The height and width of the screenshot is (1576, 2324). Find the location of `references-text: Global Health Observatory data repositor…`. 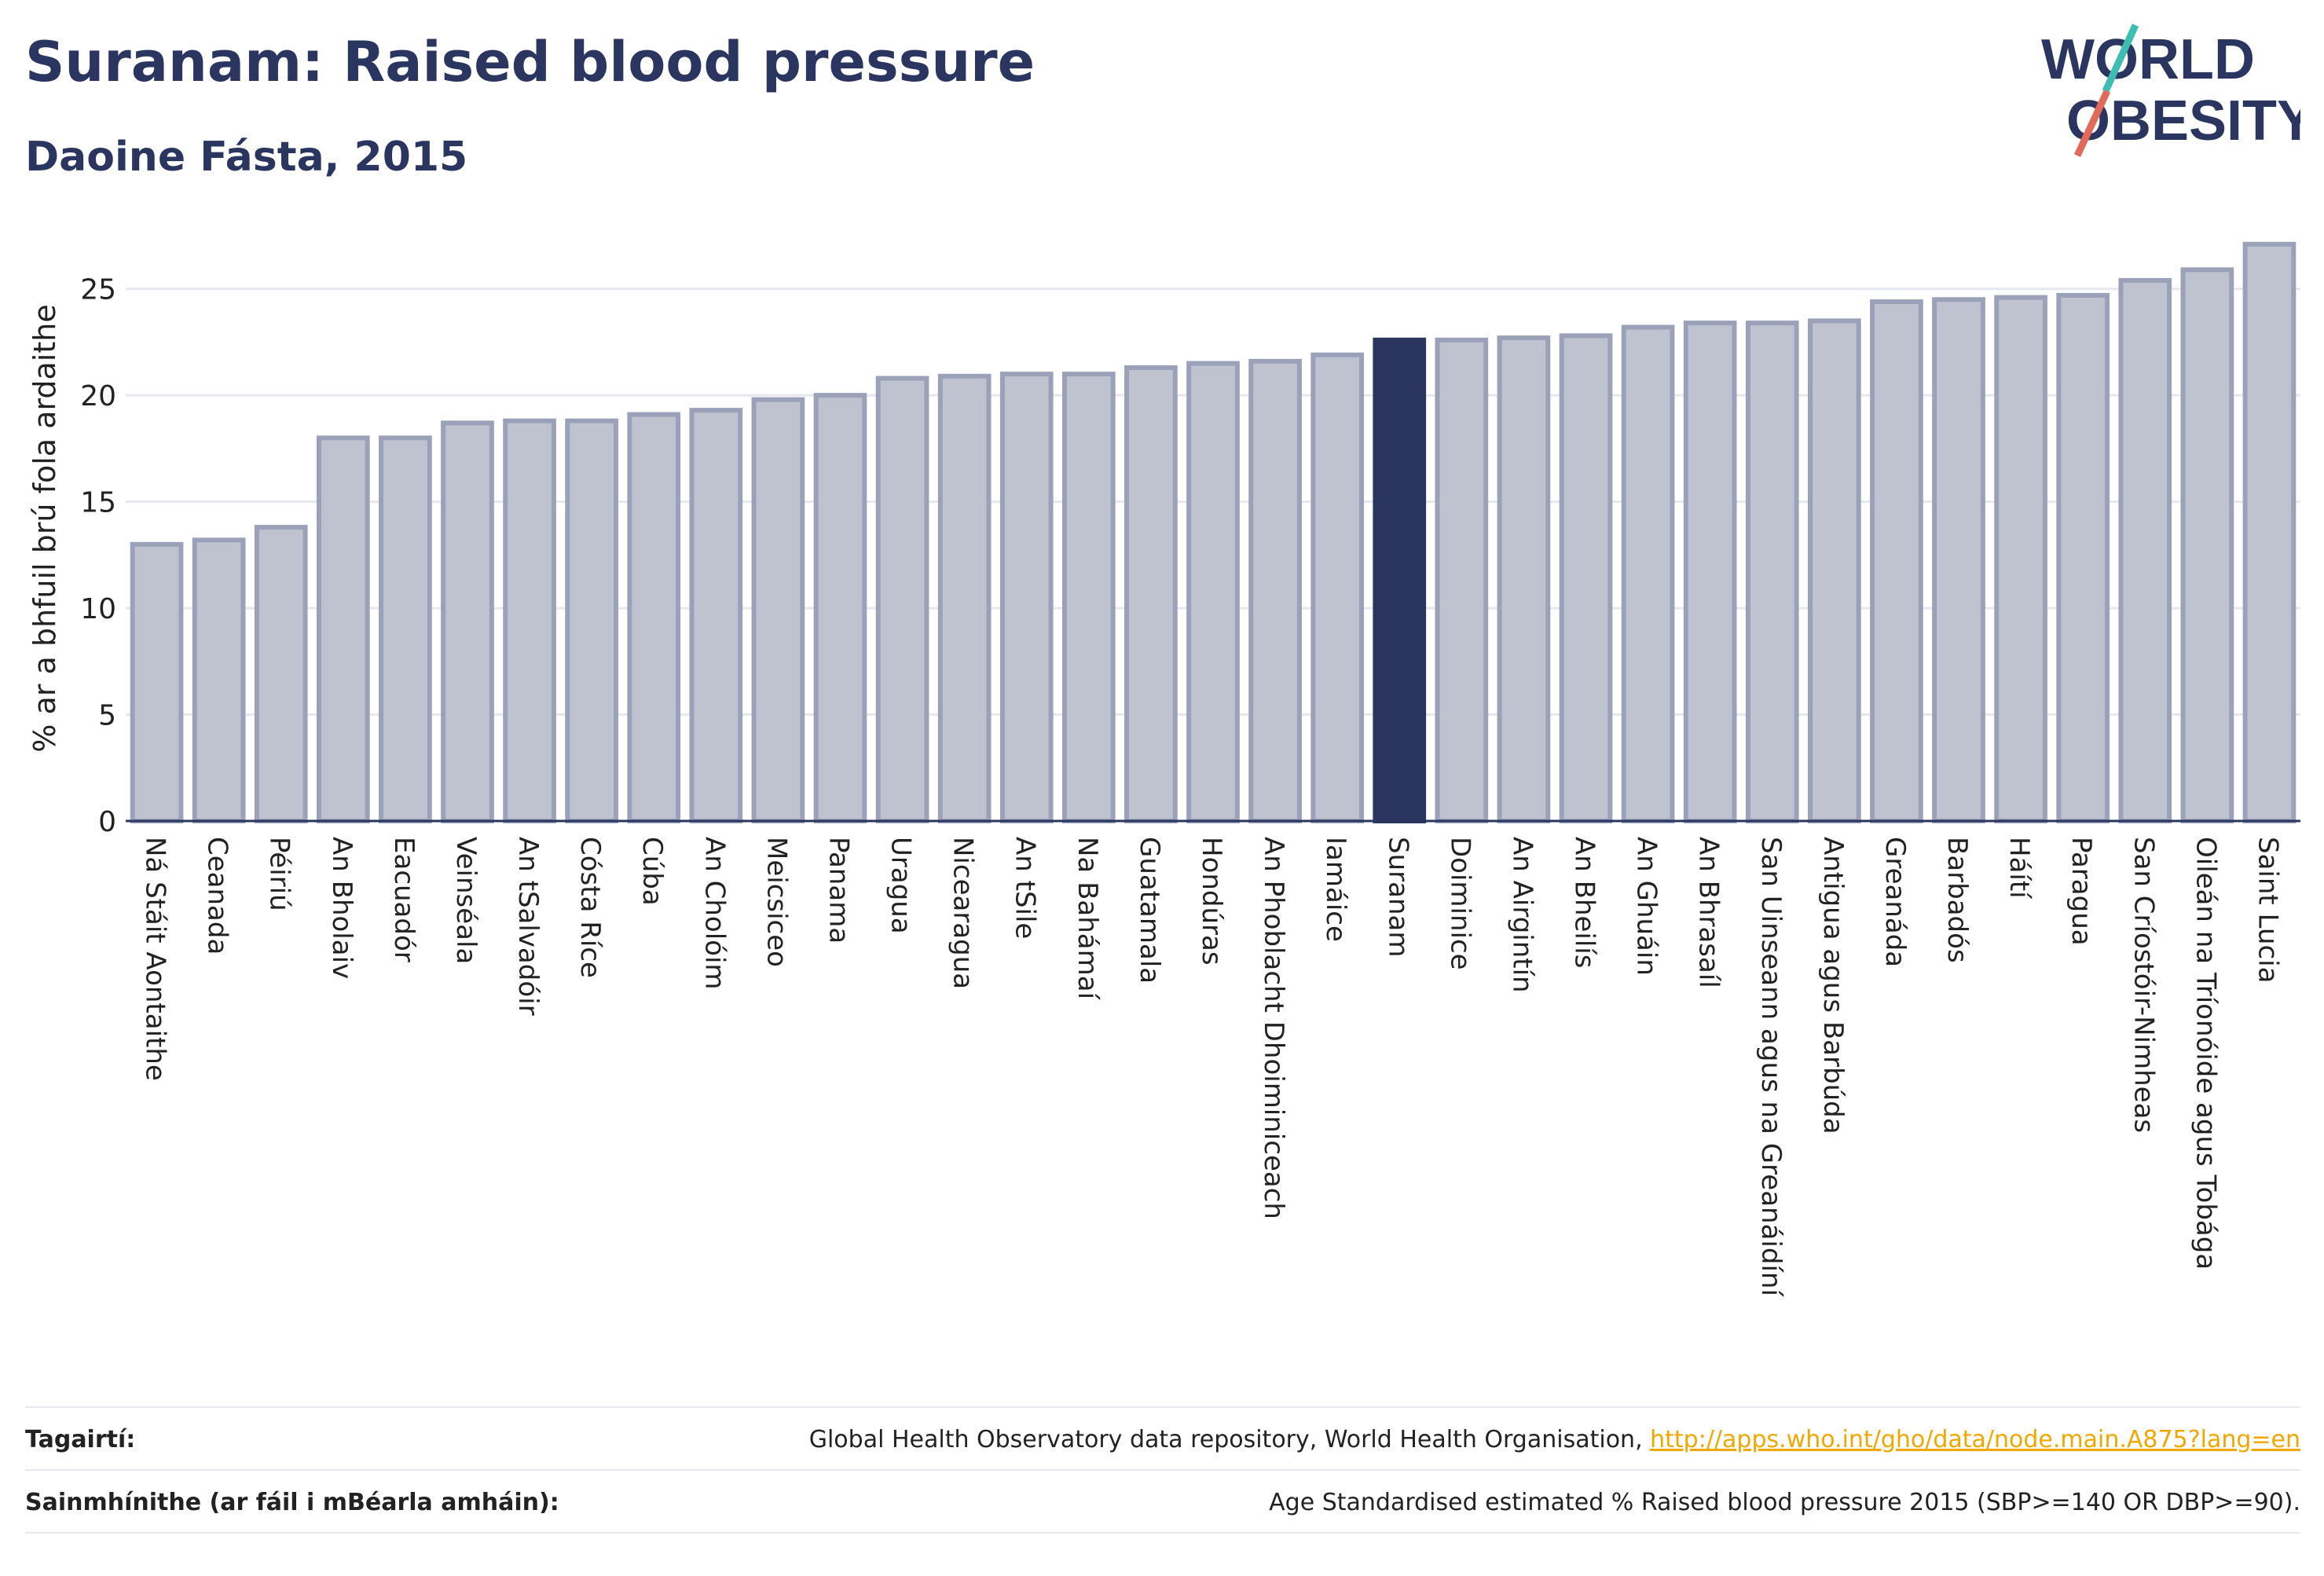

references-text: Global Health Observatory data repositor… is located at coordinates (1229, 1439).